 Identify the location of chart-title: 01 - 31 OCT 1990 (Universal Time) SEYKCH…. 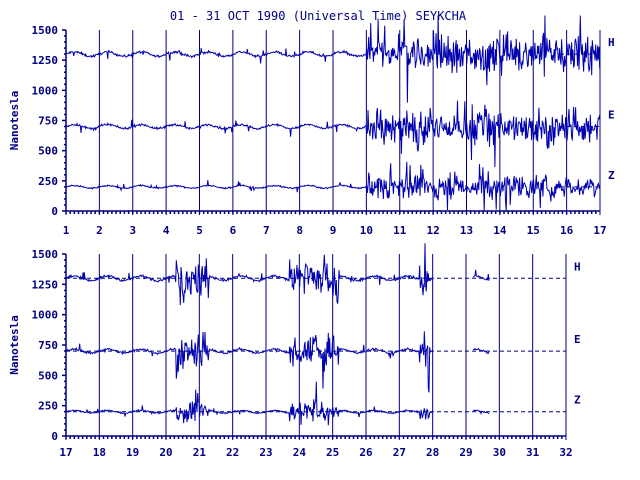
(318, 16).